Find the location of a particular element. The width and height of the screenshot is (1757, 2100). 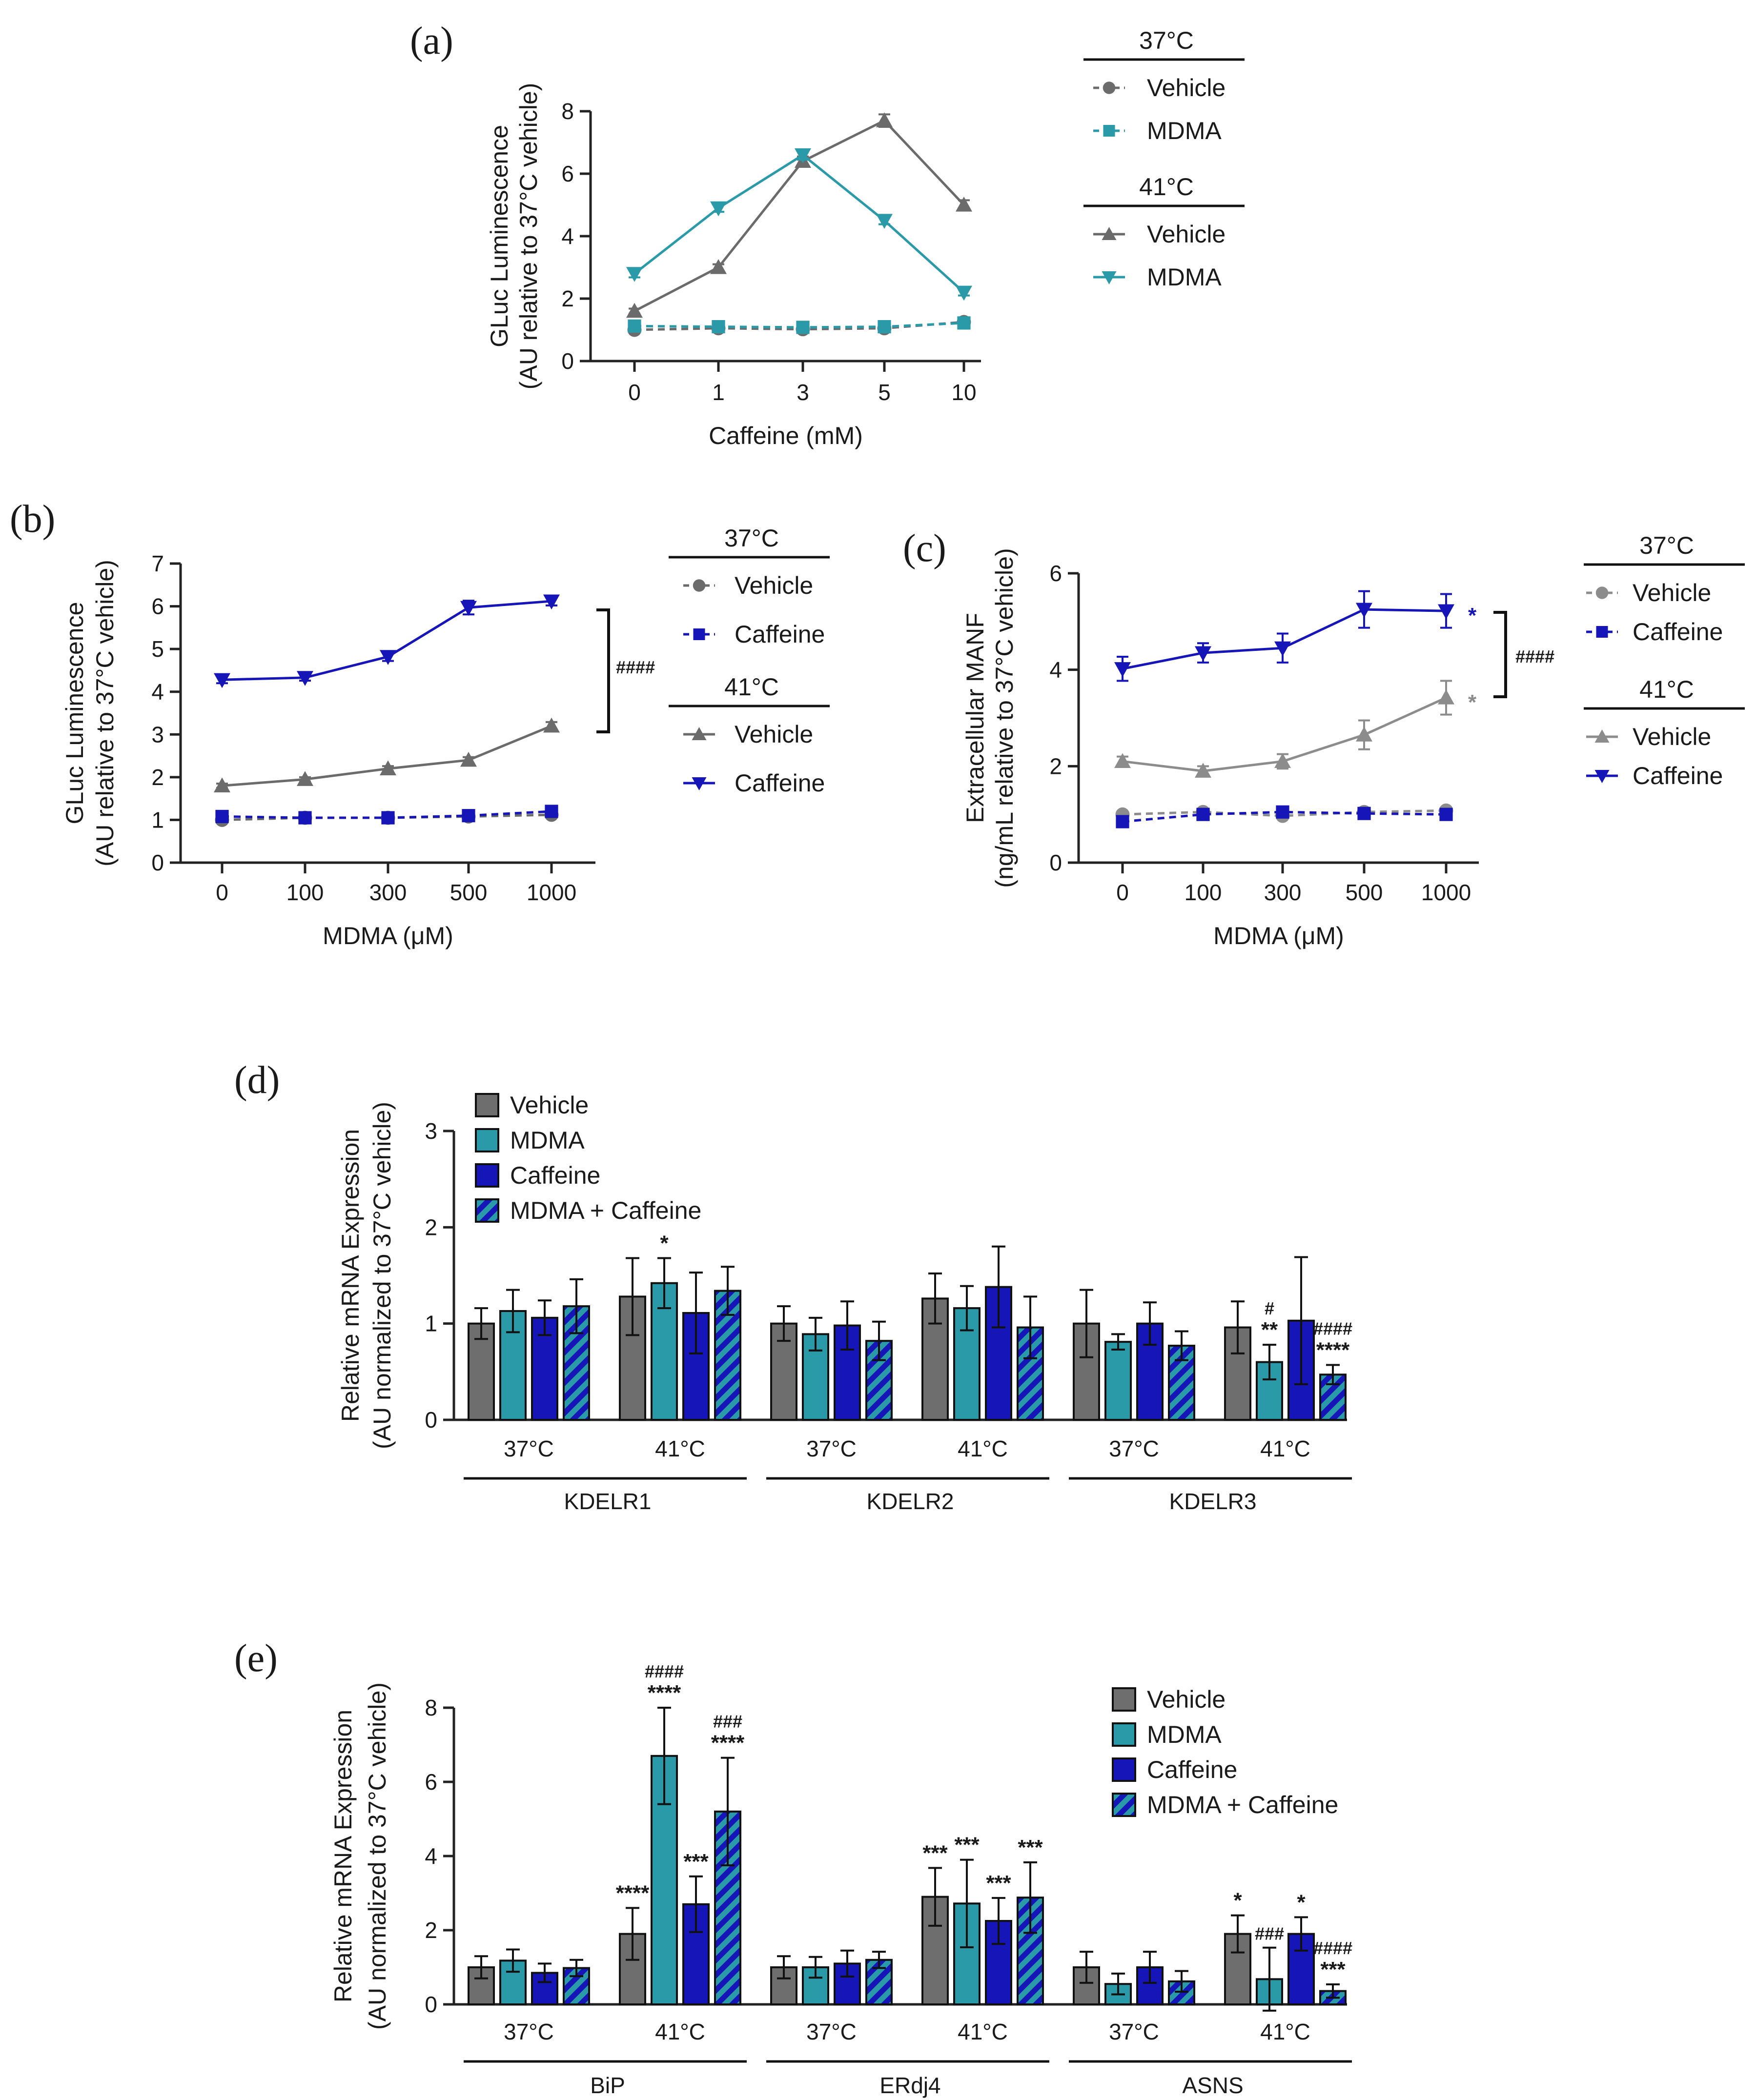

panel-letter: (b) is located at coordinates (32, 519).